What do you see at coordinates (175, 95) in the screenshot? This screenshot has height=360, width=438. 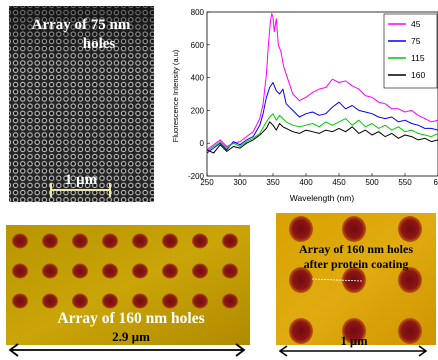 I see `y-axis-label: Fluorescence Intensity (a.u)` at bounding box center [175, 95].